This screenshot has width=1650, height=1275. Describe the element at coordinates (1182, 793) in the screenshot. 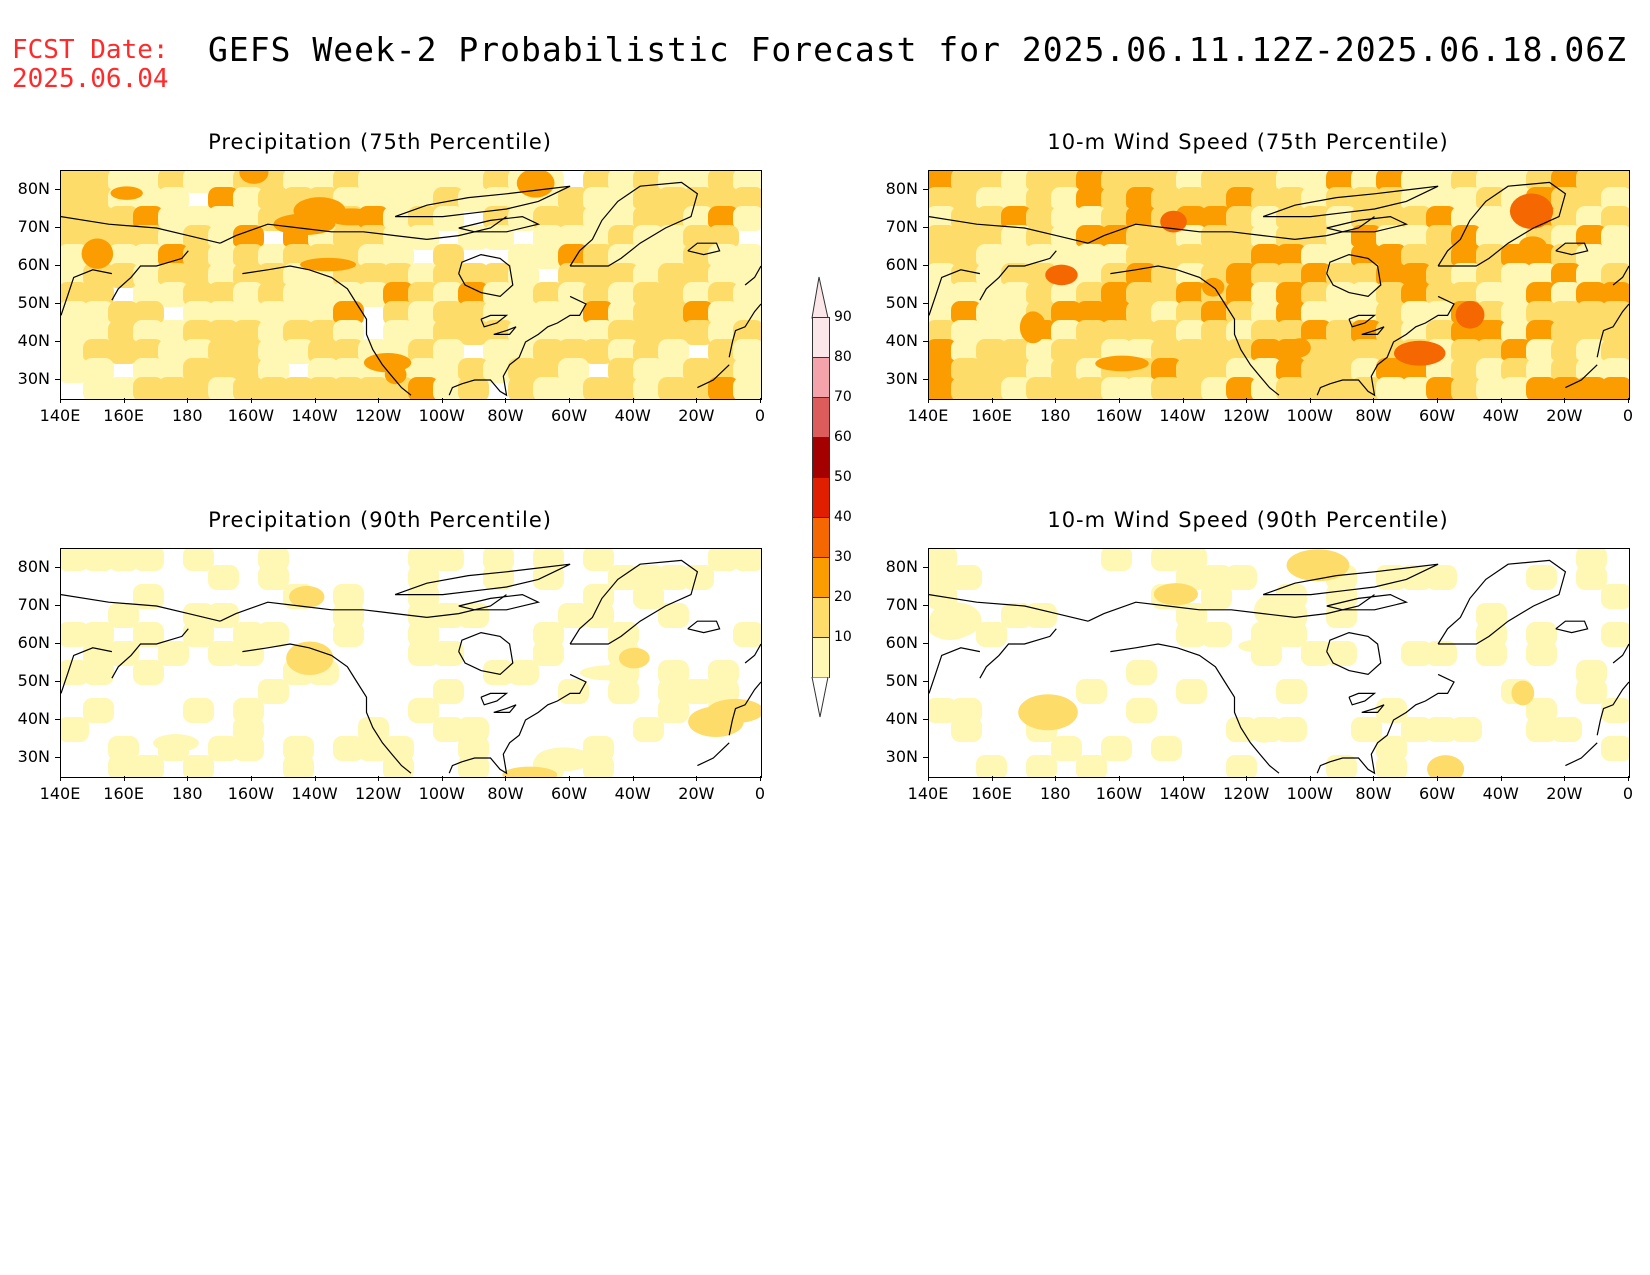

I see `lon-label: 140W` at that location.